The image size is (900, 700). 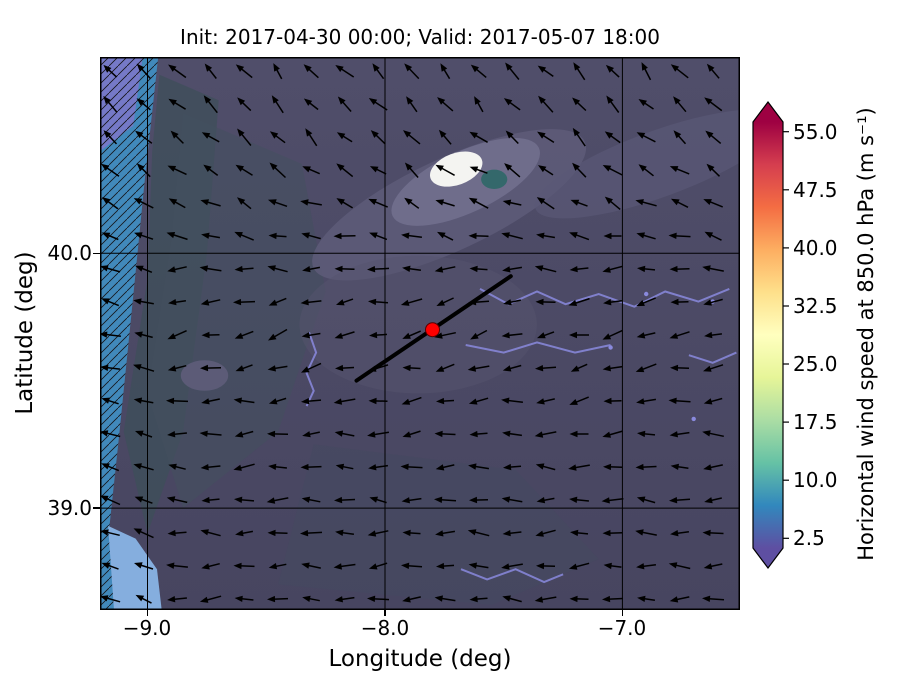 I want to click on estuary-light, so click(x=135, y=567).